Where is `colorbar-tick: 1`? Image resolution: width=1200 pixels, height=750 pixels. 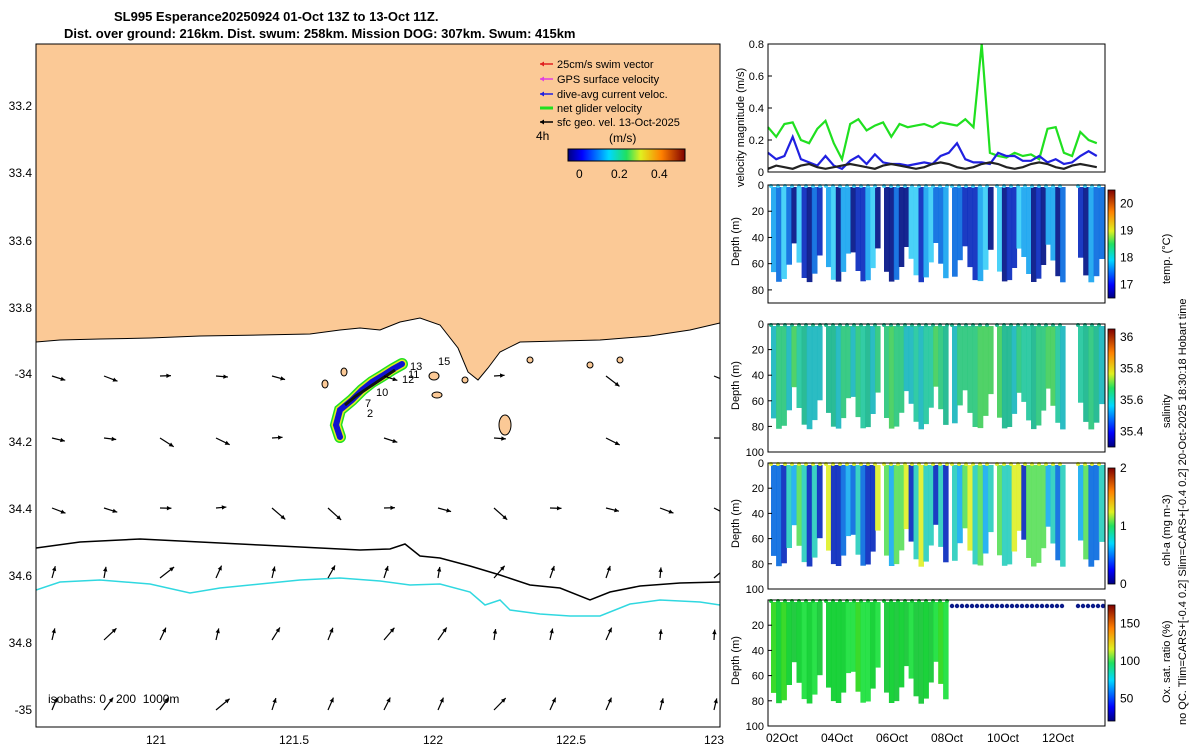
colorbar-tick: 1 is located at coordinates (1123, 526).